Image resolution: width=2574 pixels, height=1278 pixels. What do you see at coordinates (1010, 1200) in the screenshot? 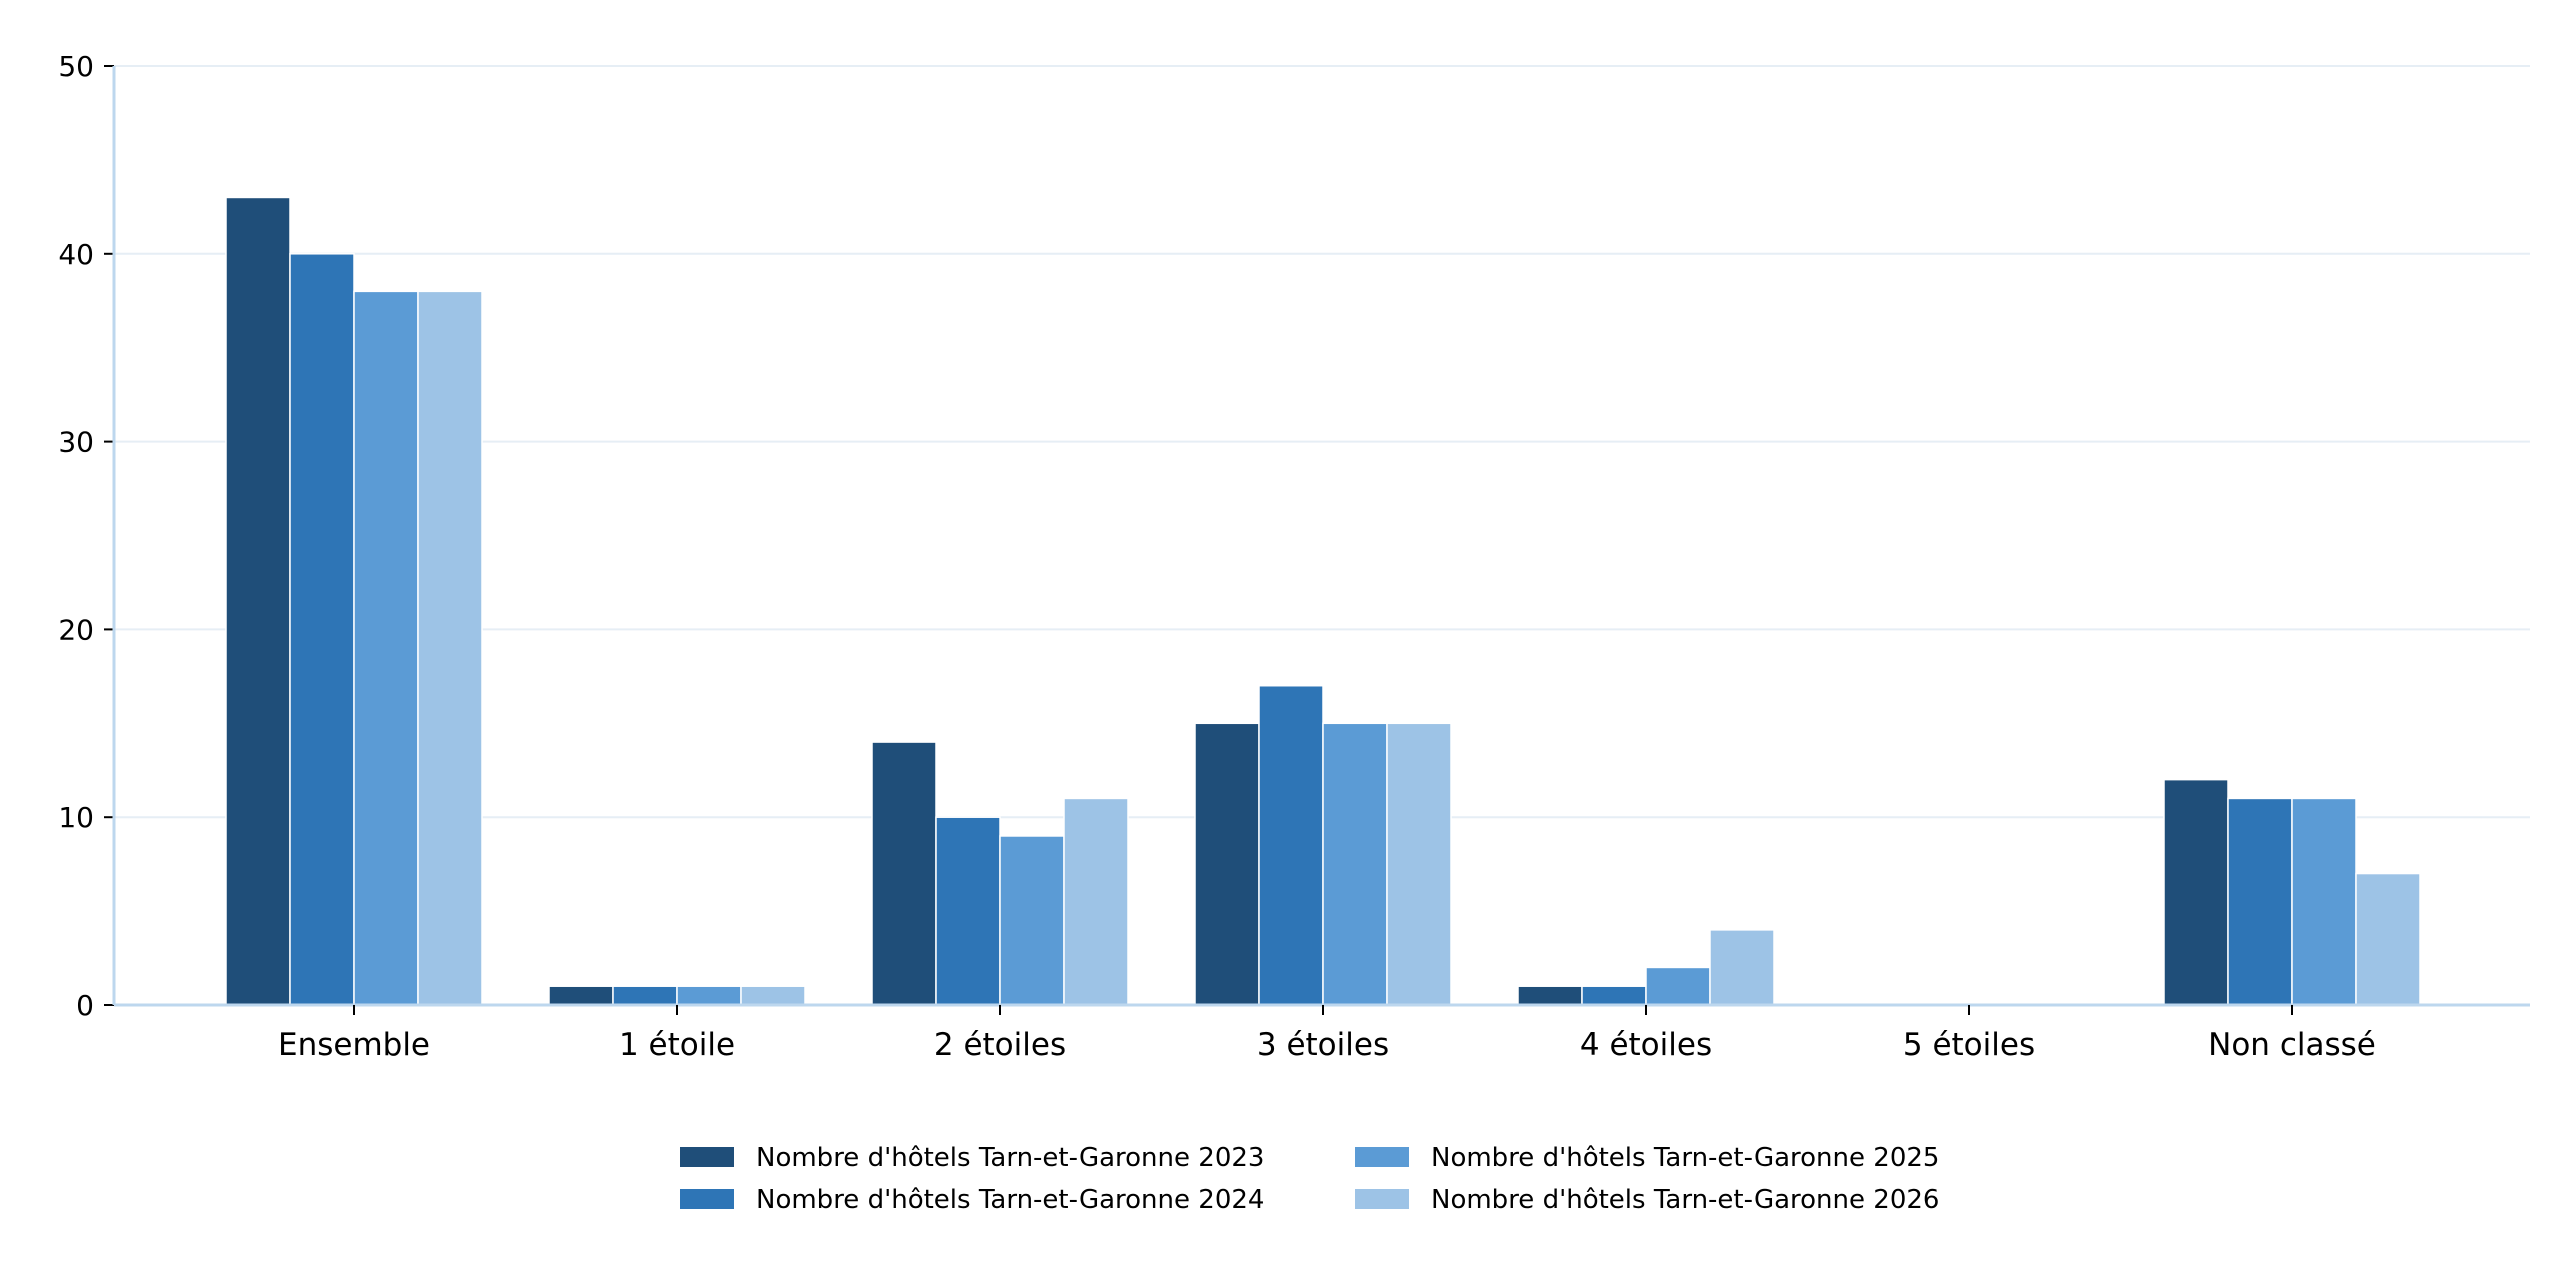
I see `legend-label-2: Nombre d'hôtels Tarn-et-Garonne 2024` at bounding box center [1010, 1200].